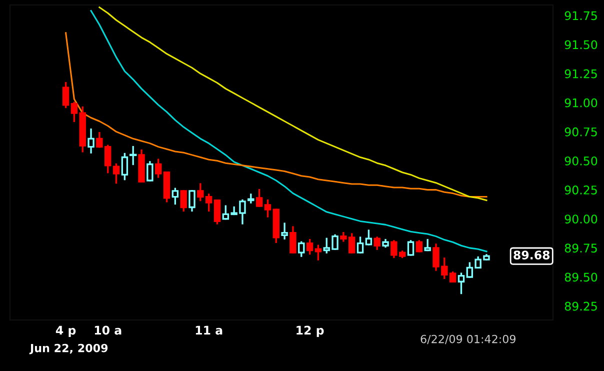 This screenshot has height=371, width=604. I want to click on text: 89.68, so click(532, 255).